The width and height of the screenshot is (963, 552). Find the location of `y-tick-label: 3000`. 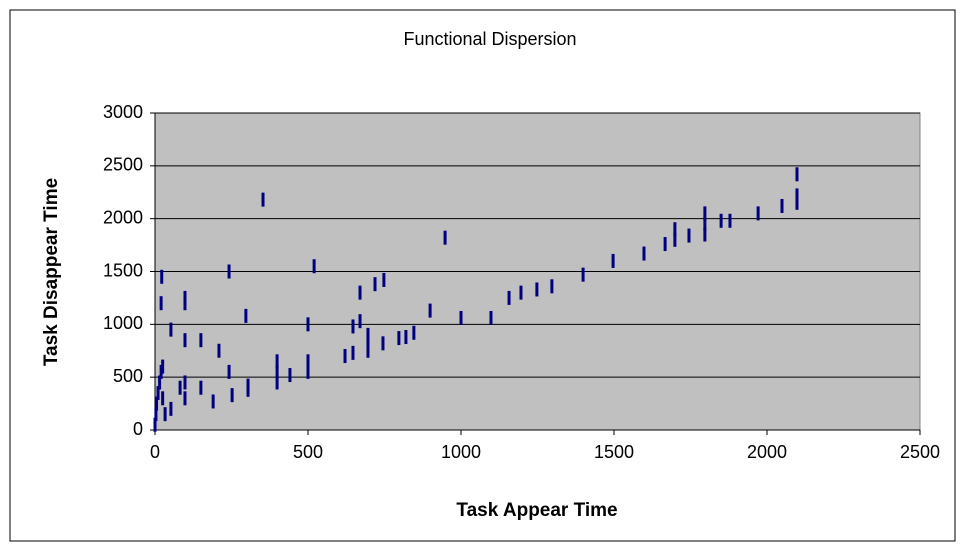

y-tick-label: 3000 is located at coordinates (123, 112).